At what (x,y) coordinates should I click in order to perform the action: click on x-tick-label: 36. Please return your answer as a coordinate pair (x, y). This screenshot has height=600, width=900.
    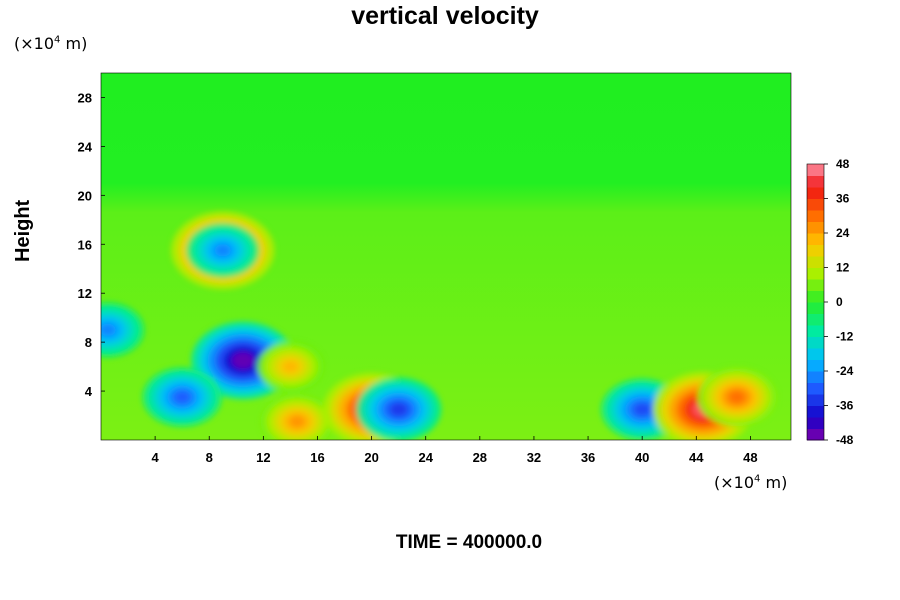
    Looking at the image, I should click on (588, 457).